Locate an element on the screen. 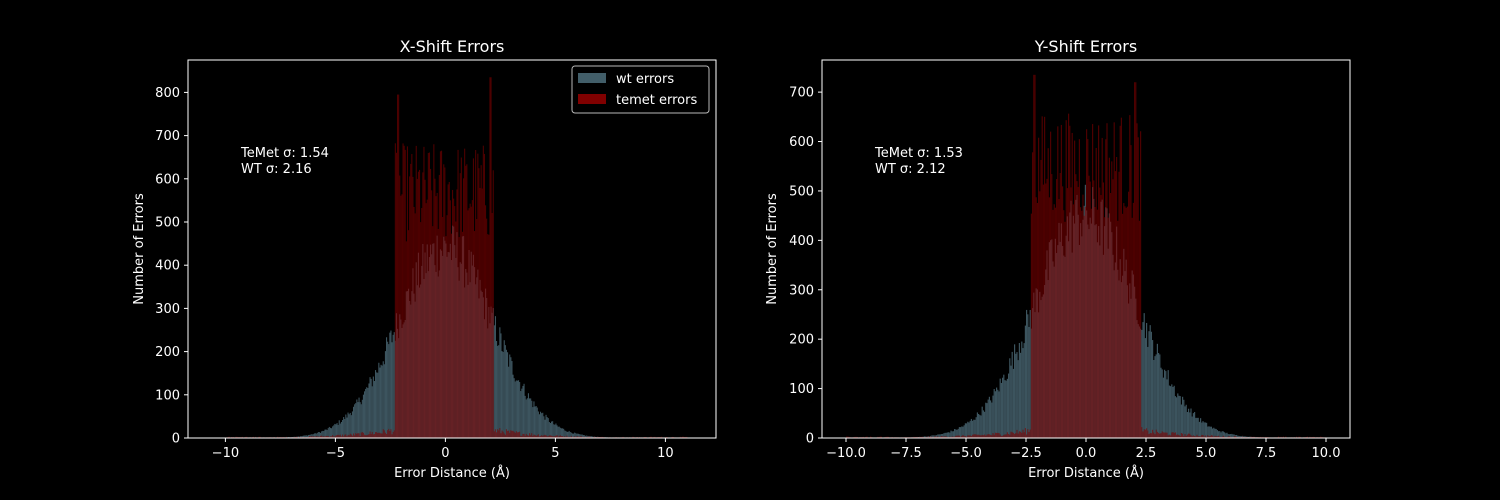  legend-swatch-temet is located at coordinates (592, 99).